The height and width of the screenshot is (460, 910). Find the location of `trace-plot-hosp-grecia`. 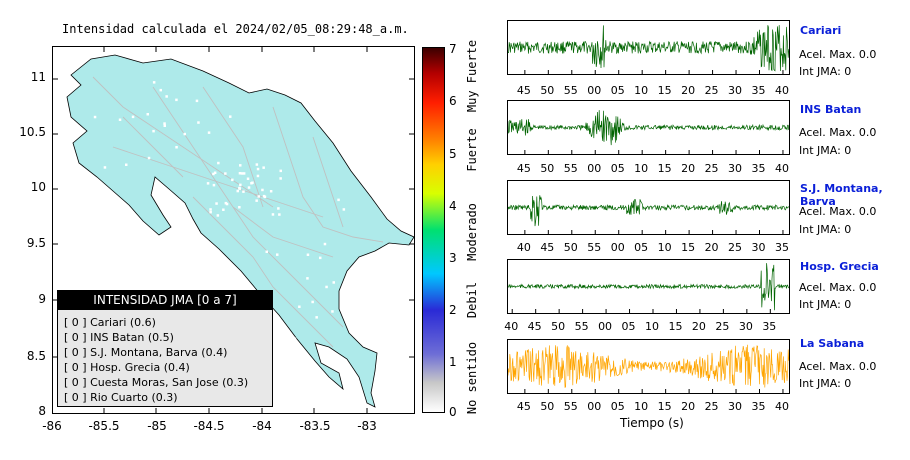

trace-plot-hosp-grecia is located at coordinates (648, 286).